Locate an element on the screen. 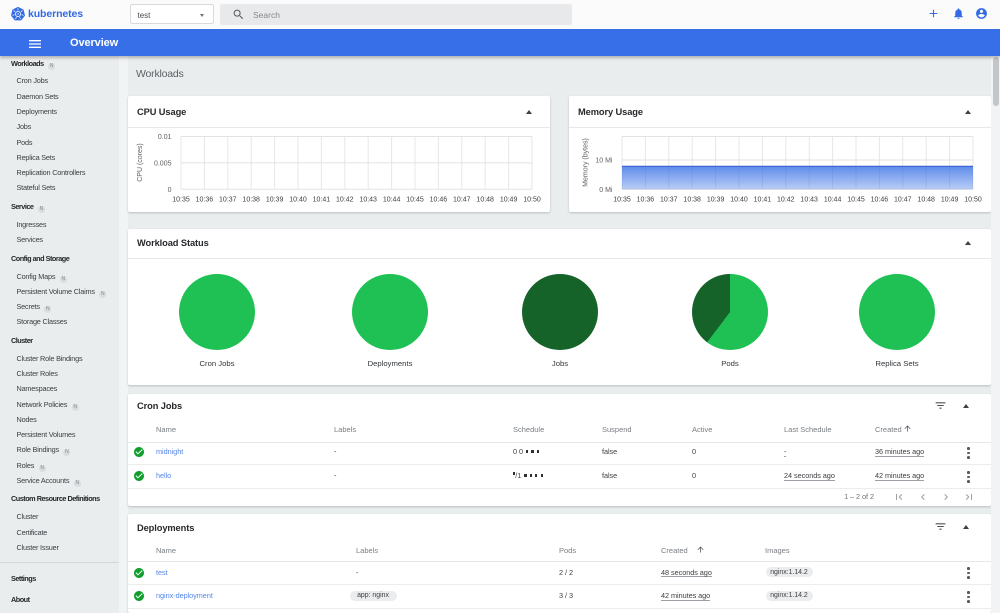  svg-text: Memory (bytes) is located at coordinates (586, 162).